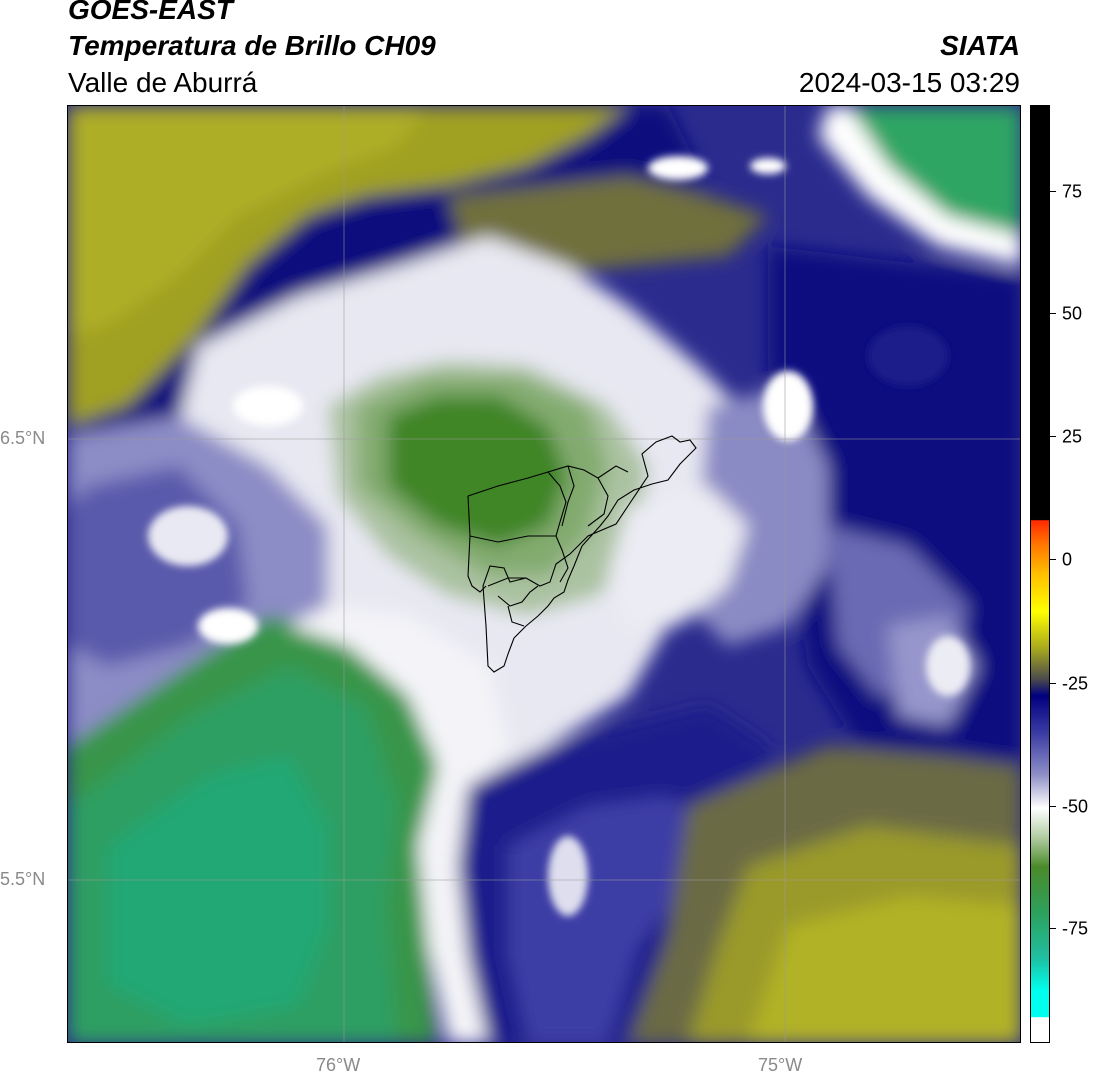 The height and width of the screenshot is (1078, 1094). Describe the element at coordinates (1072, 436) in the screenshot. I see `colorbar-label-25: 25` at that location.